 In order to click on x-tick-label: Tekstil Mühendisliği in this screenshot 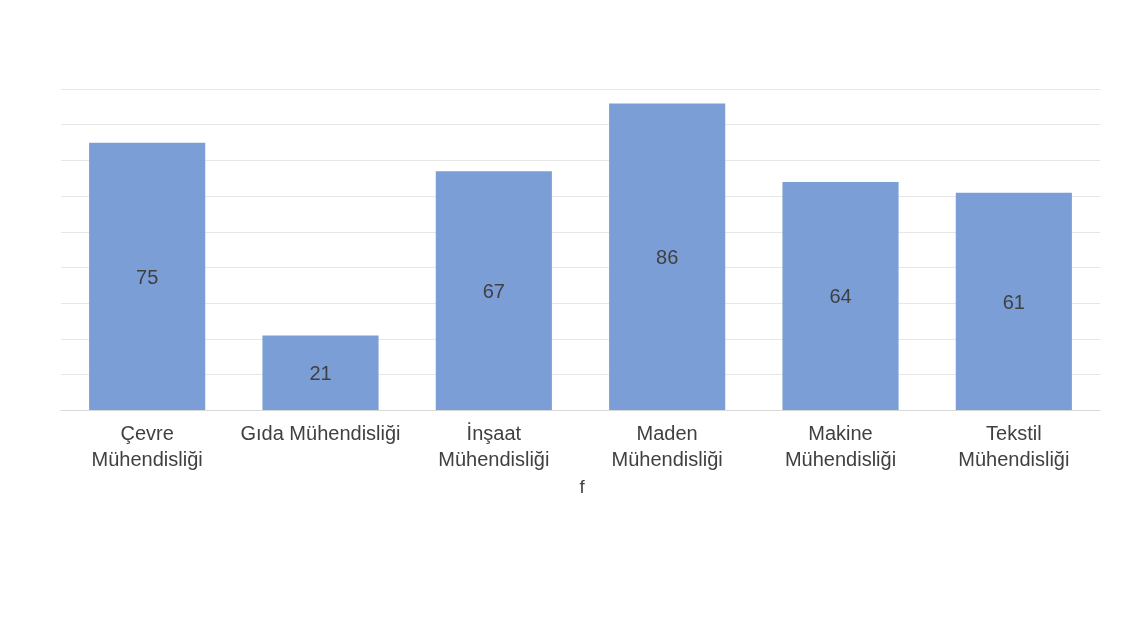, I will do `click(1014, 445)`.